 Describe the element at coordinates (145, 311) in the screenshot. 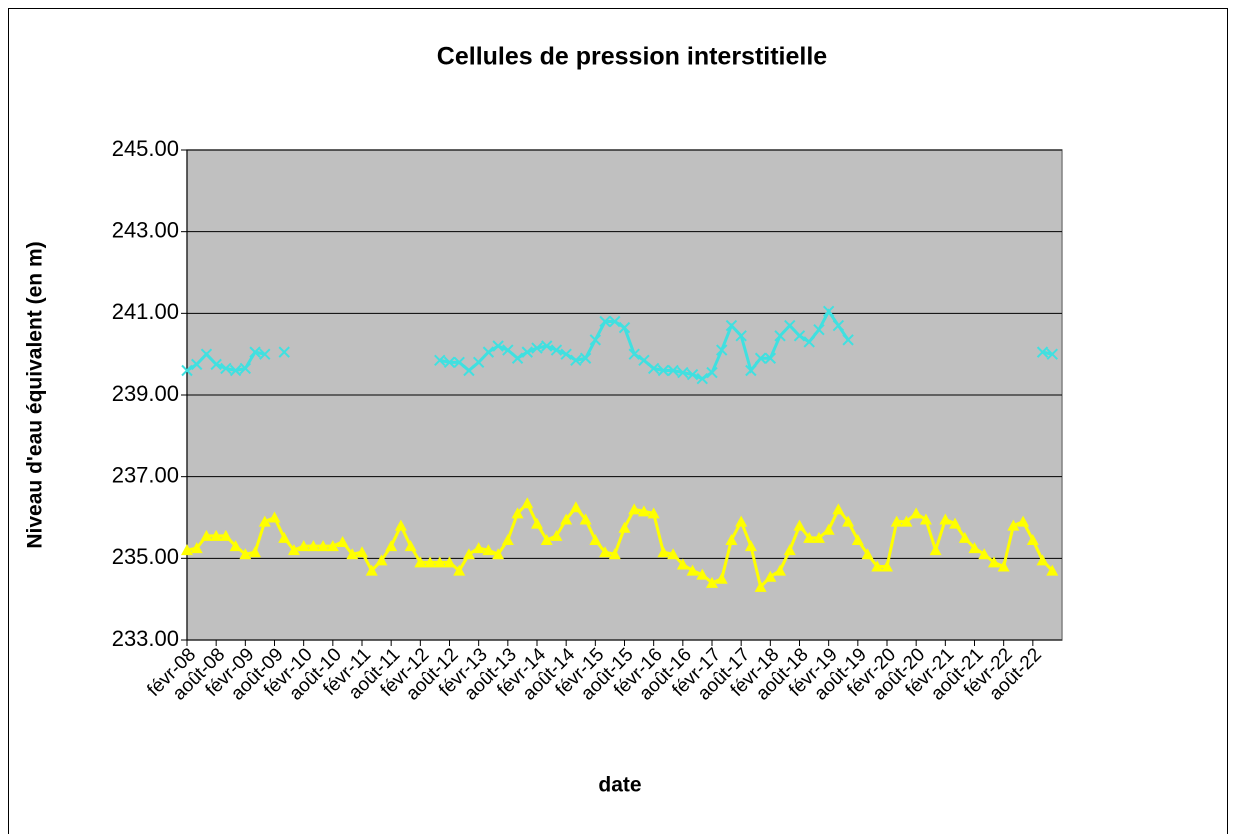

I see `y-tick-label: 241.00` at that location.